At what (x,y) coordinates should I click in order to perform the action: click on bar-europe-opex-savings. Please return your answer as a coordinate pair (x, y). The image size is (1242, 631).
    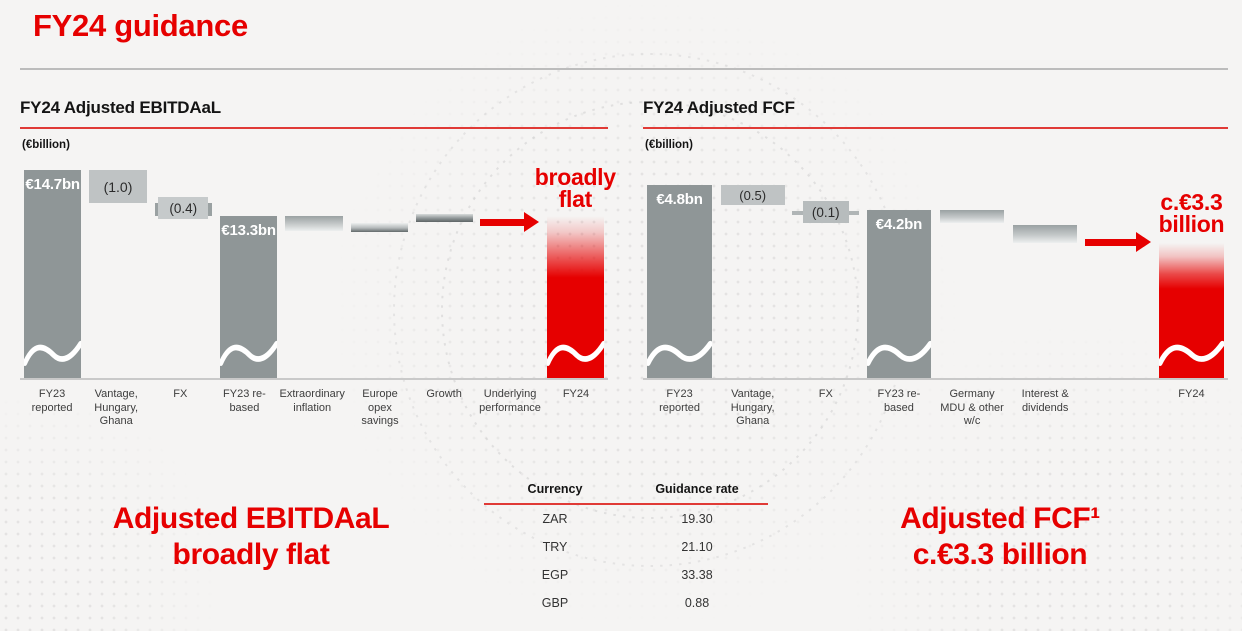
    Looking at the image, I should click on (379, 227).